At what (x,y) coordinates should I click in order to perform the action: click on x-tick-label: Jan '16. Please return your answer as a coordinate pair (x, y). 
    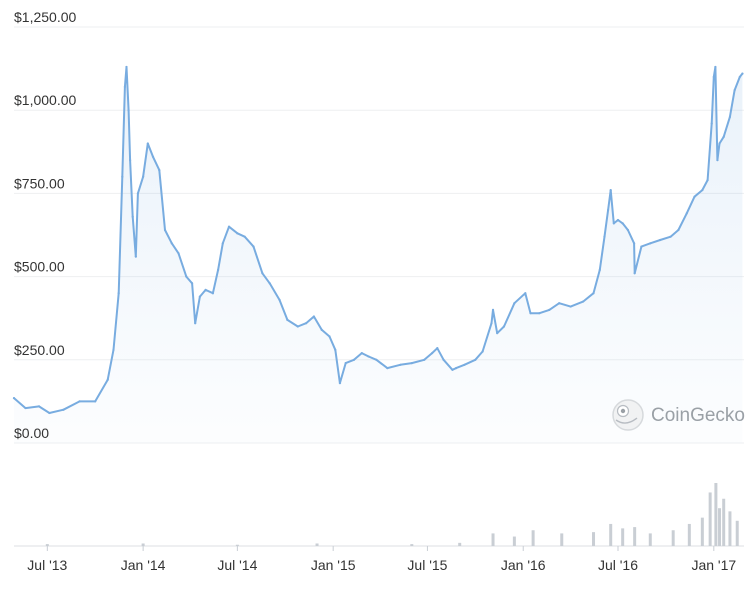
    Looking at the image, I should click on (523, 565).